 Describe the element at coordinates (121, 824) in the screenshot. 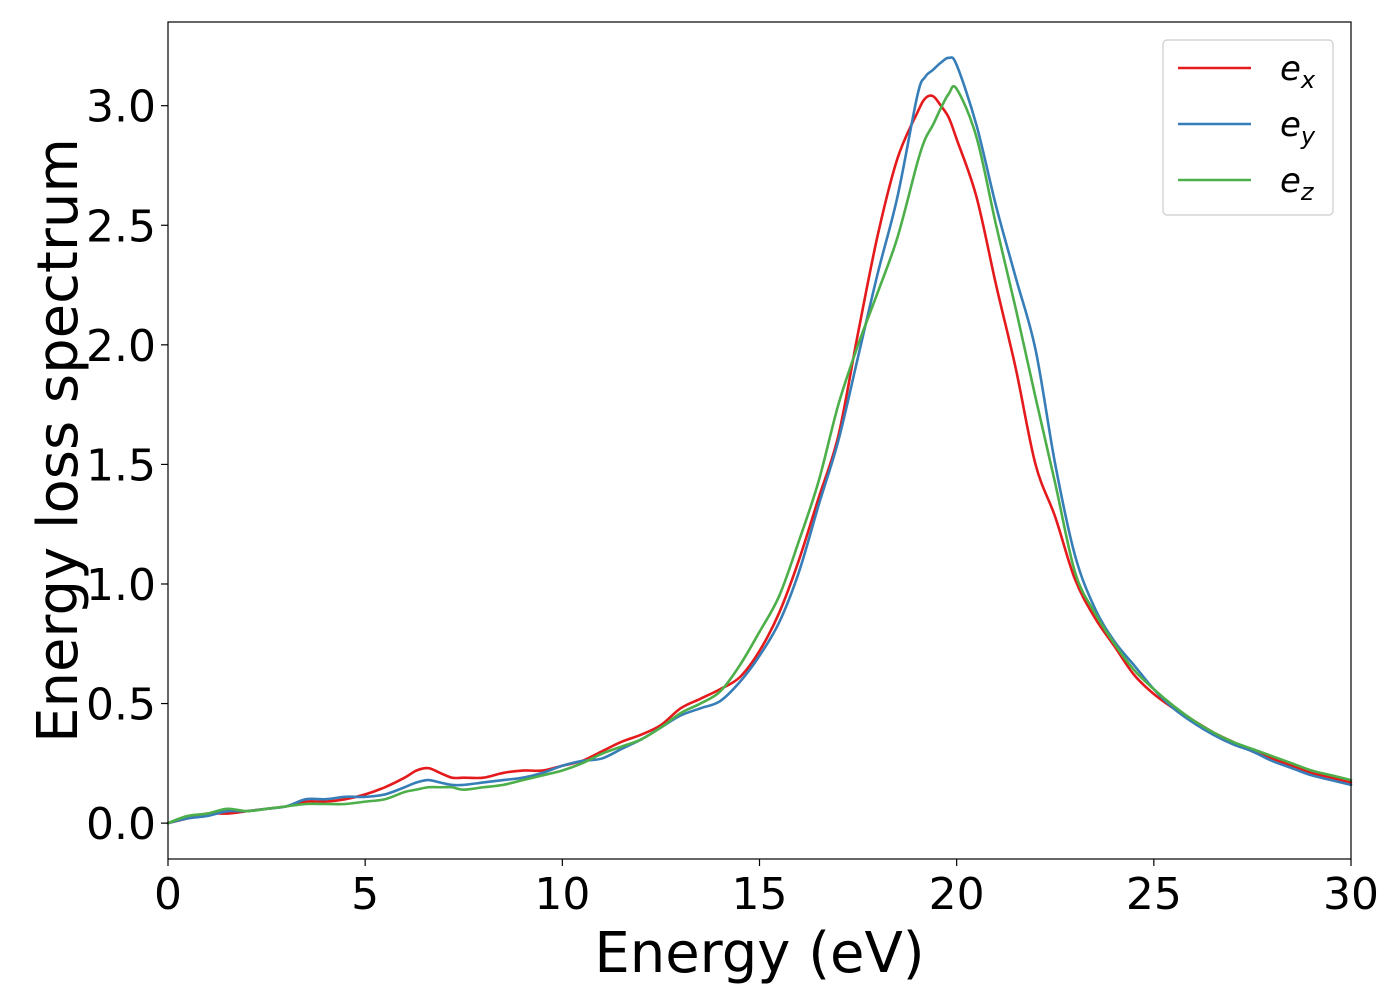

I see `y-tick-label: 0.0` at that location.